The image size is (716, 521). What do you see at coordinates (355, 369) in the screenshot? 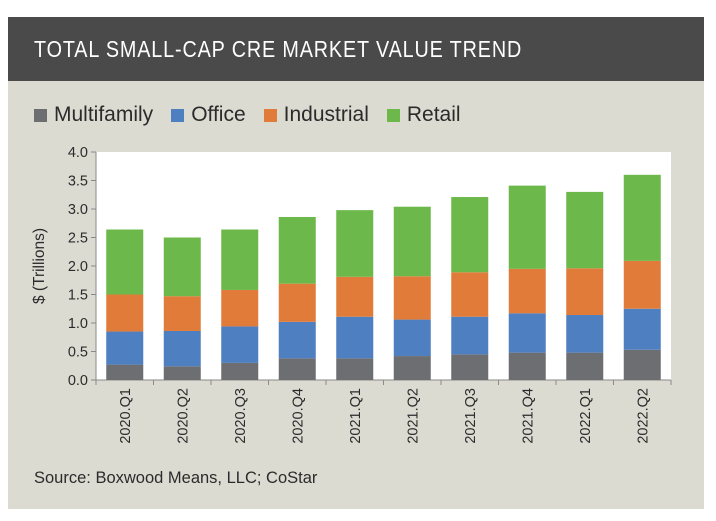
I see `bar-multifamily-2021-q1` at bounding box center [355, 369].